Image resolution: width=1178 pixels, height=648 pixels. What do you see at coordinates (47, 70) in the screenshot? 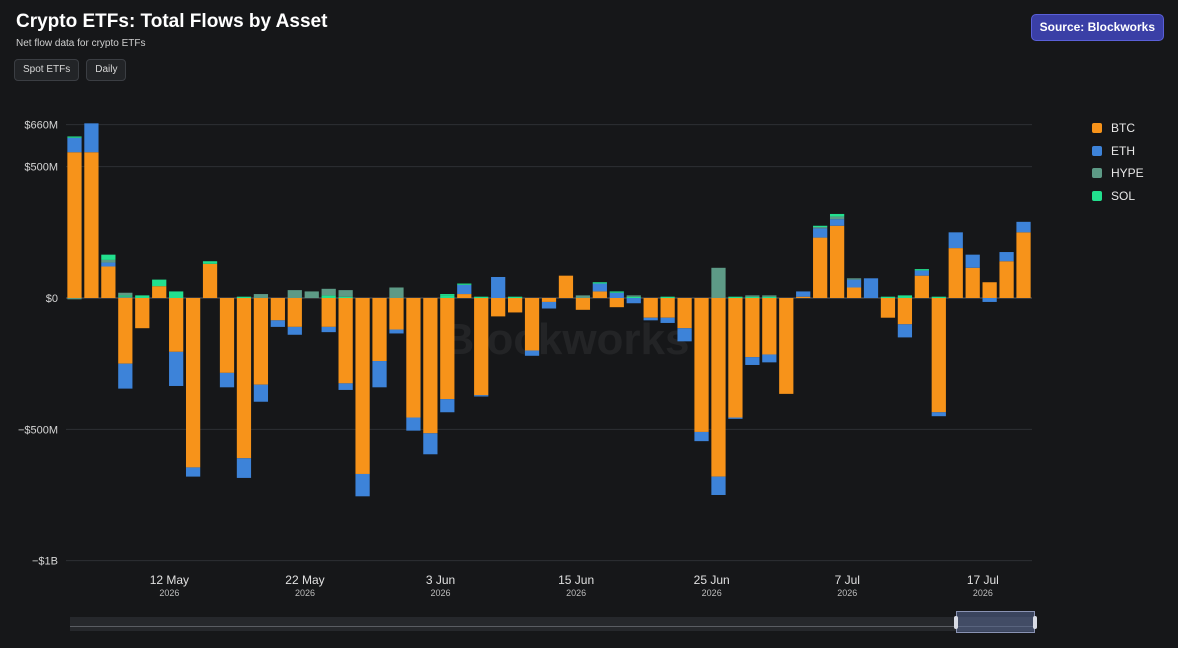
I see `spot-etfs-filter-button: Spot ETFs` at bounding box center [47, 70].